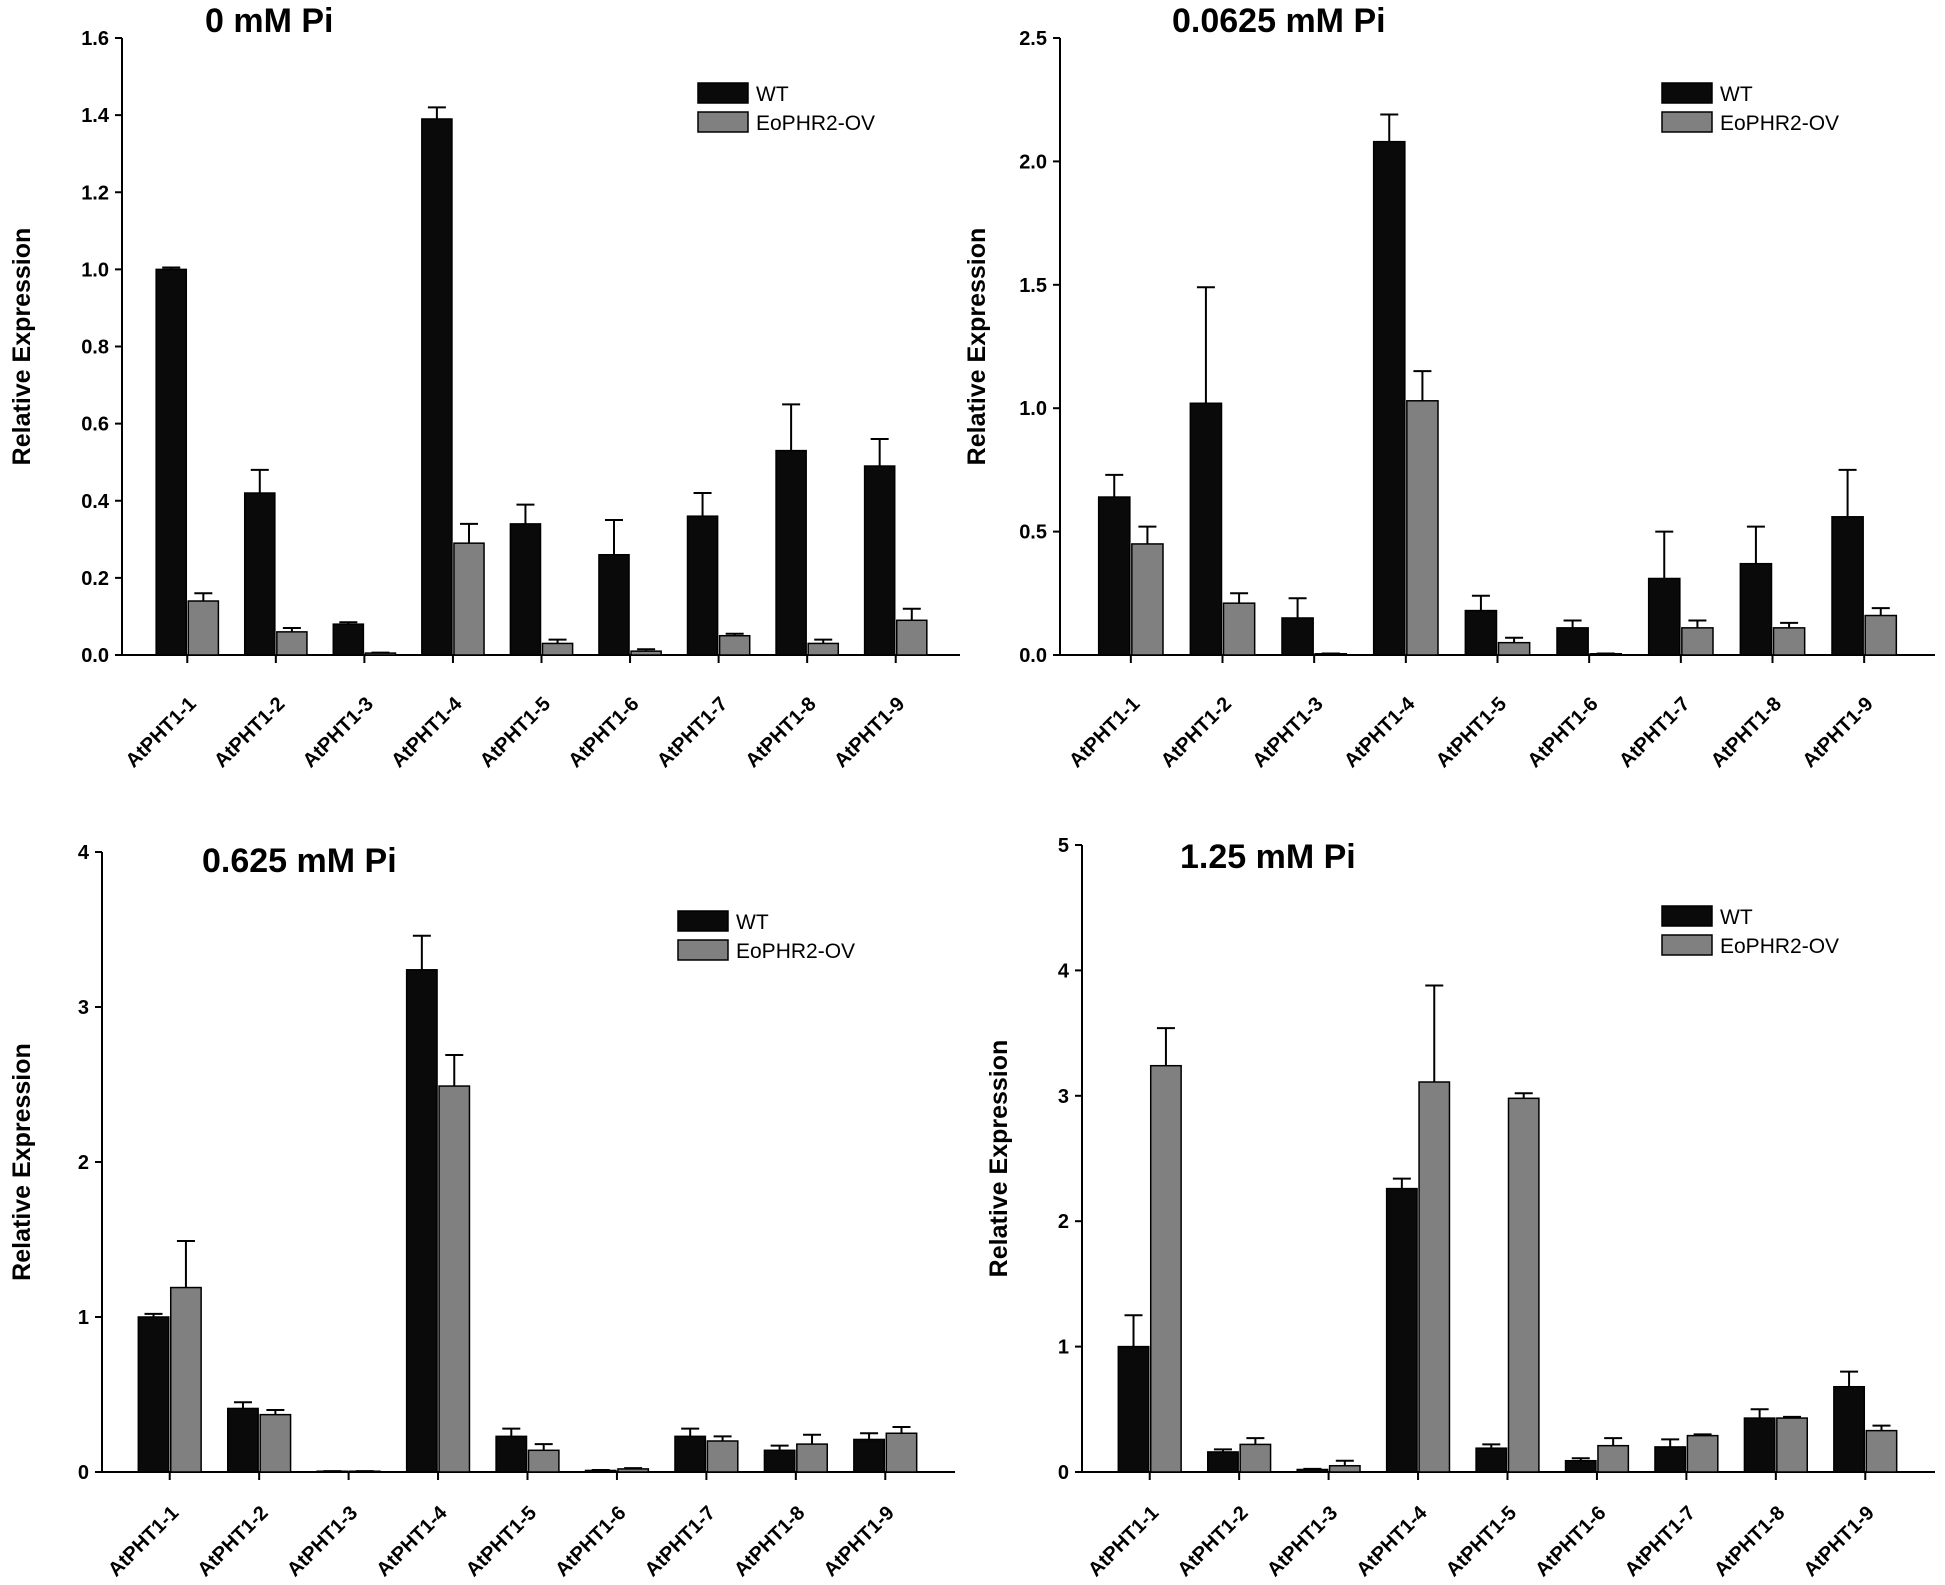  I want to click on x-tick-label: AtPHT1-4, so click(412, 1541).